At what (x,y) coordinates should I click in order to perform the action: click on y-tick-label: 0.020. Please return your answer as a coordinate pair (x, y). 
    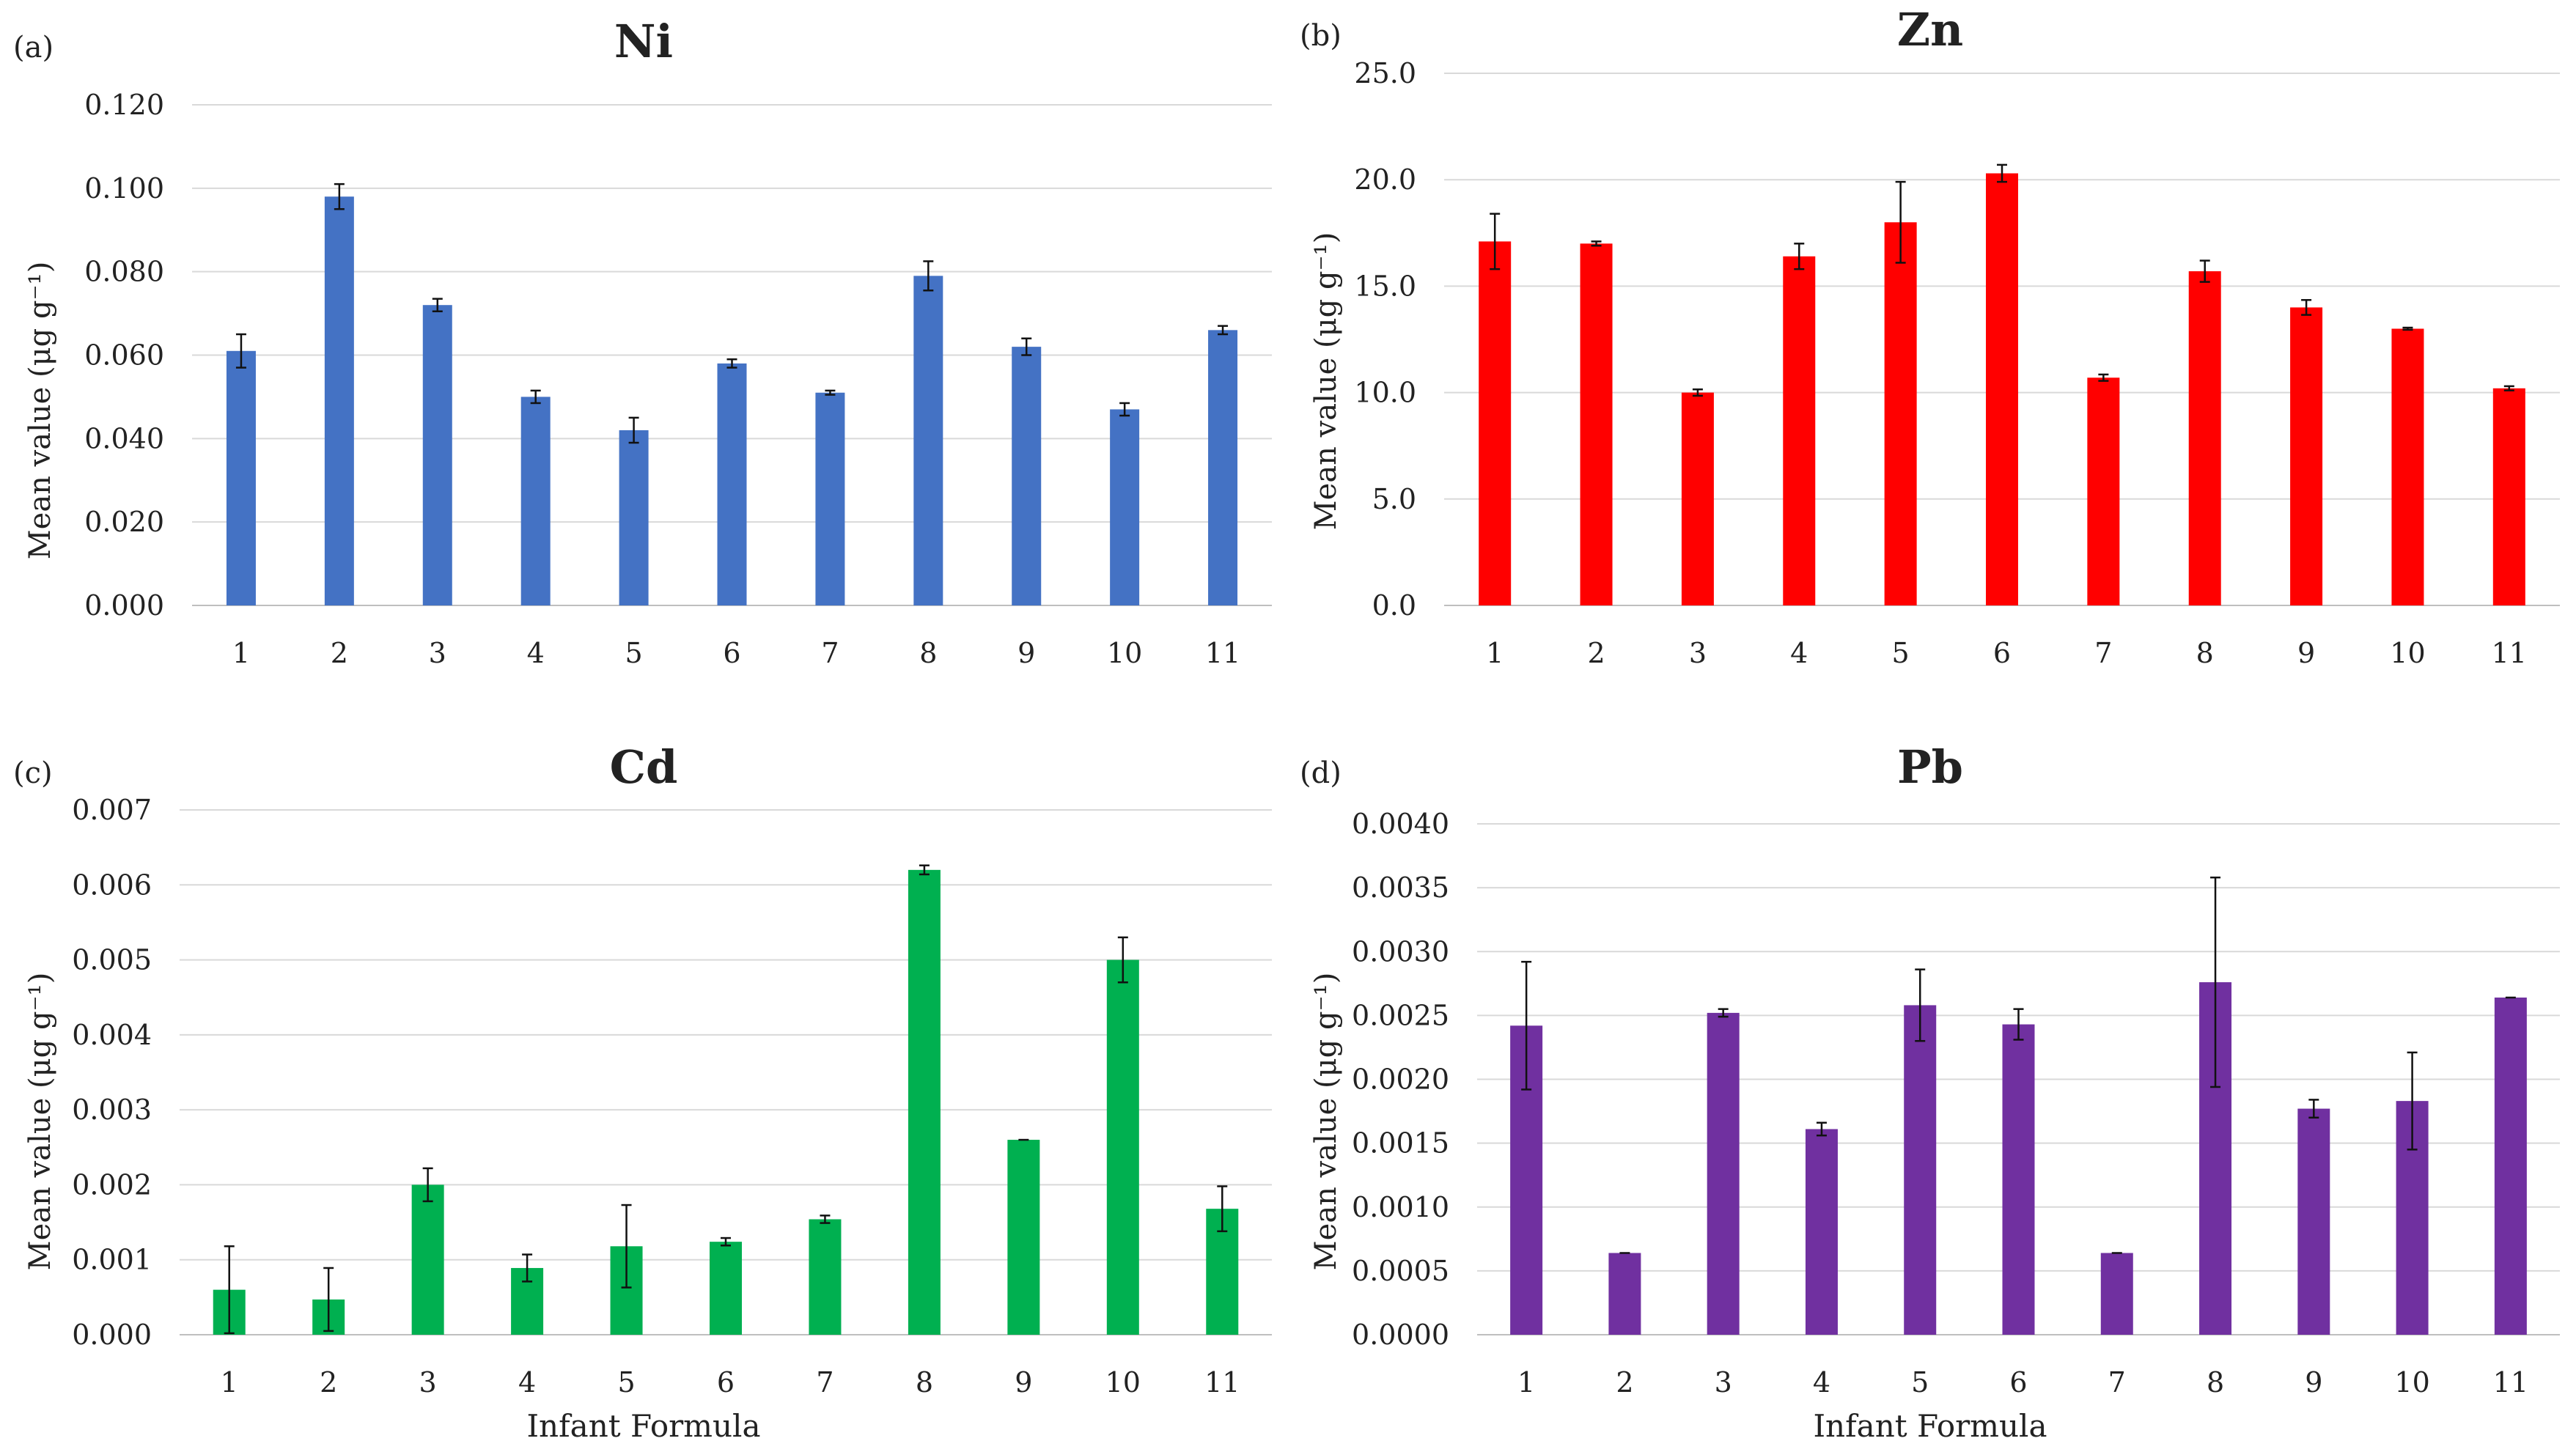
    Looking at the image, I should click on (124, 522).